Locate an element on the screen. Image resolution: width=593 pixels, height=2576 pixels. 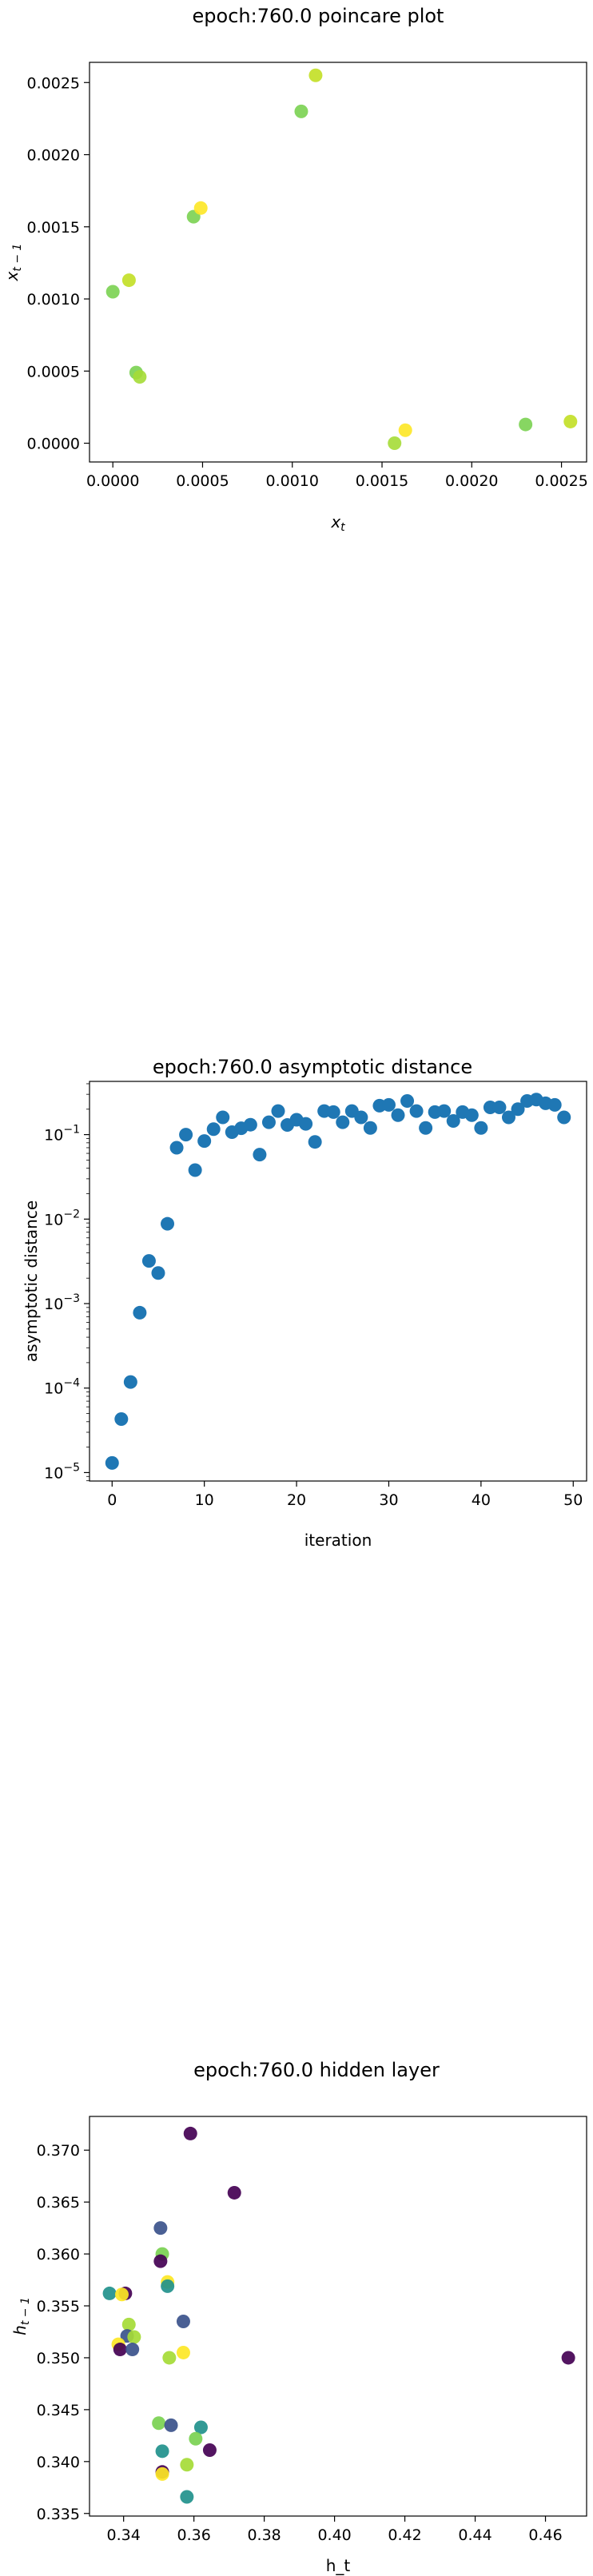
y-tick-label: 0.350 is located at coordinates (58, 2358).